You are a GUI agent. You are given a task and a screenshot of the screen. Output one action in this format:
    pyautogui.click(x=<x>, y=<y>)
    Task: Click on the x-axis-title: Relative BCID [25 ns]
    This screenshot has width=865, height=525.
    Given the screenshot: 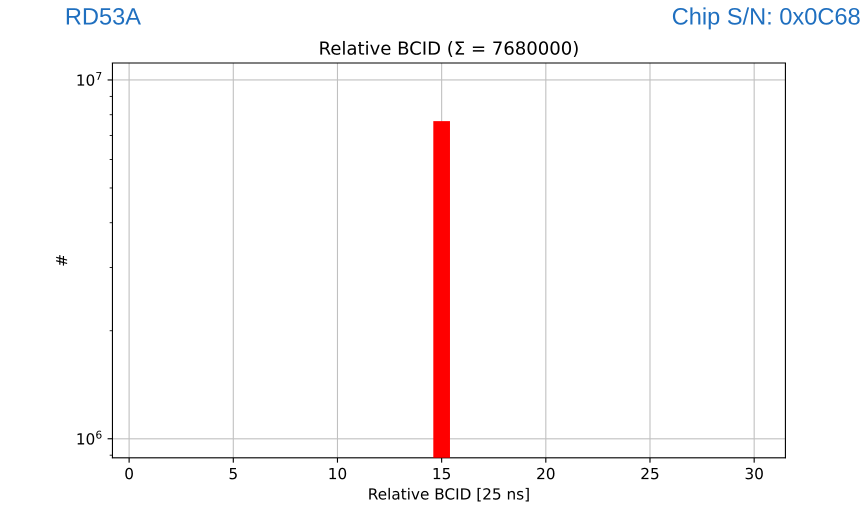 What is the action you would take?
    pyautogui.click(x=449, y=495)
    